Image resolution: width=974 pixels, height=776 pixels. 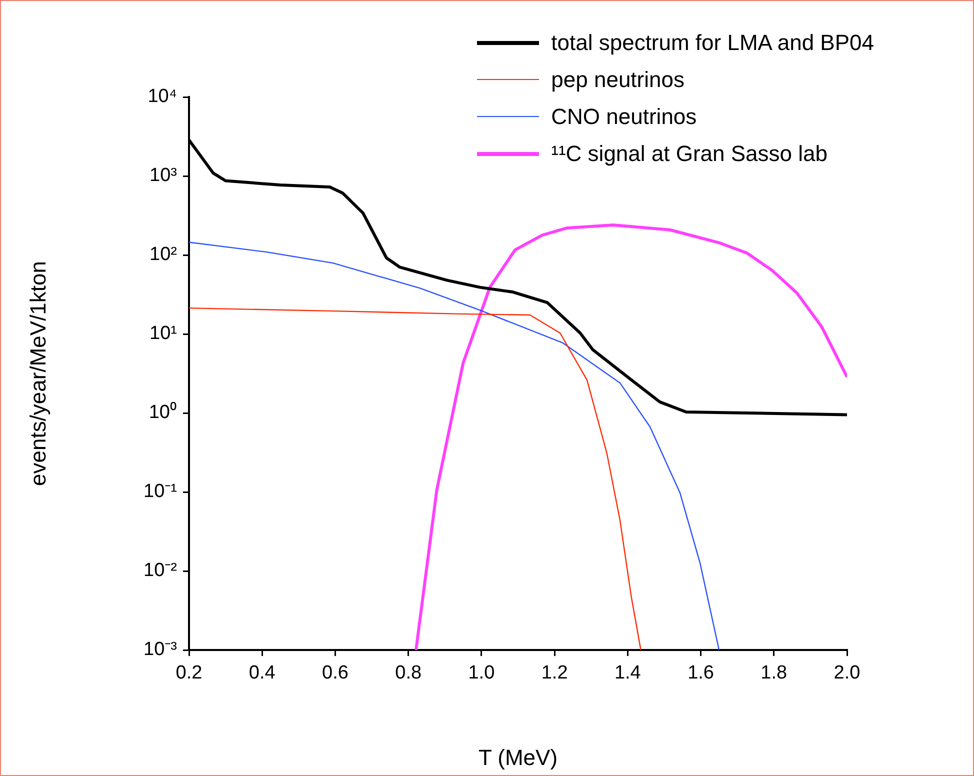 I want to click on x-tick-label: 2.0, so click(x=847, y=673).